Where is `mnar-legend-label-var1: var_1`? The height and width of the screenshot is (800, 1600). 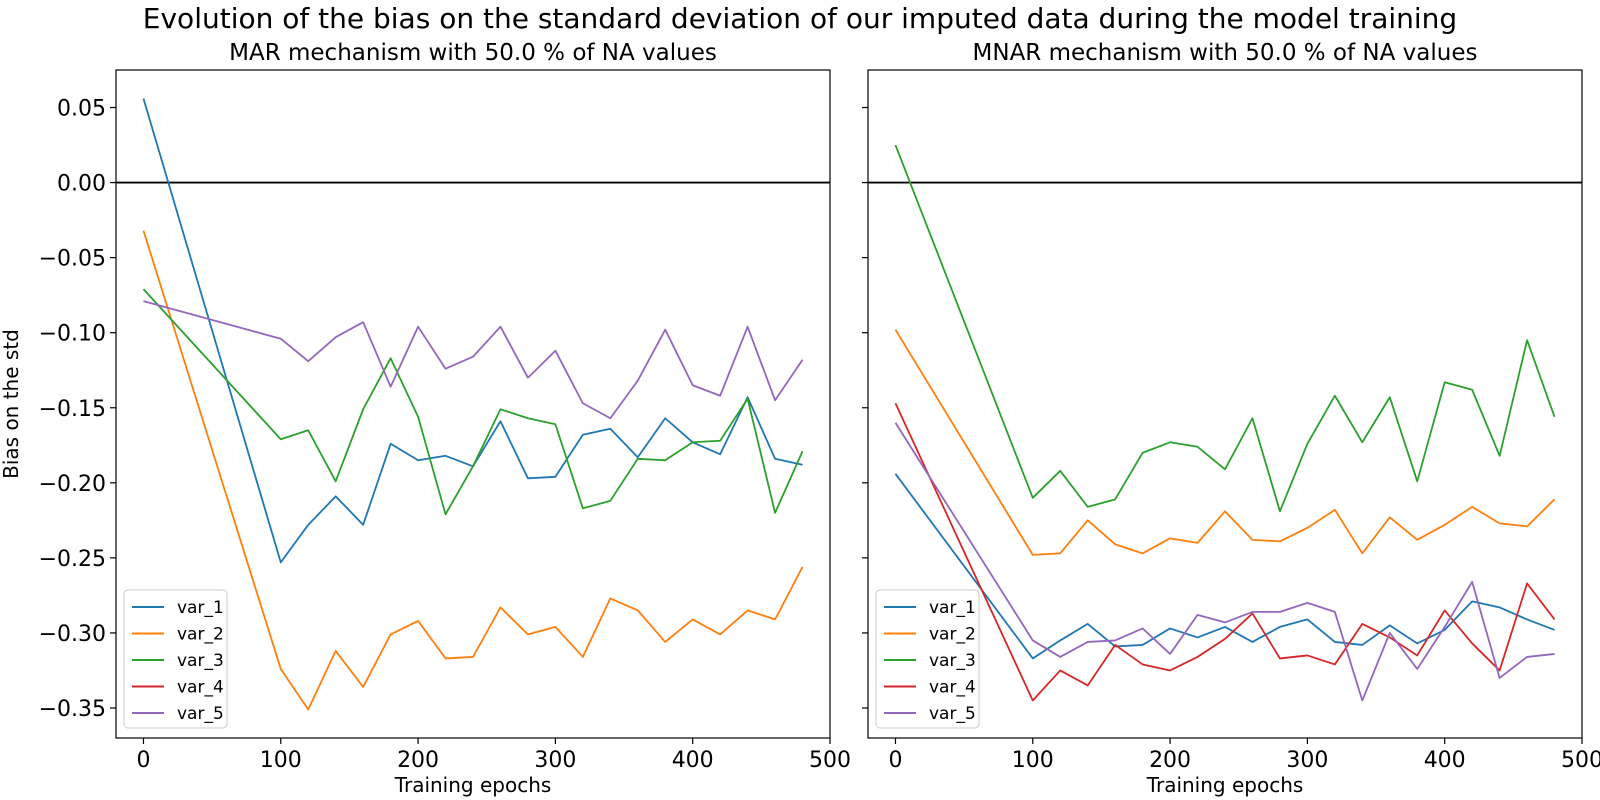
mnar-legend-label-var1: var_1 is located at coordinates (952, 608).